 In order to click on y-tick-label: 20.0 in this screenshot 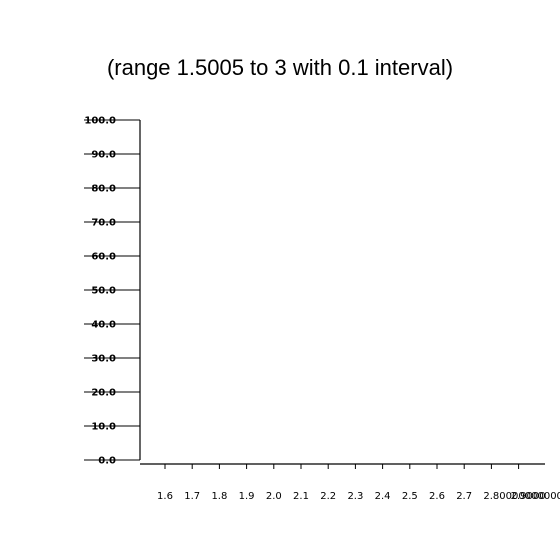, I will do `click(103, 393)`.